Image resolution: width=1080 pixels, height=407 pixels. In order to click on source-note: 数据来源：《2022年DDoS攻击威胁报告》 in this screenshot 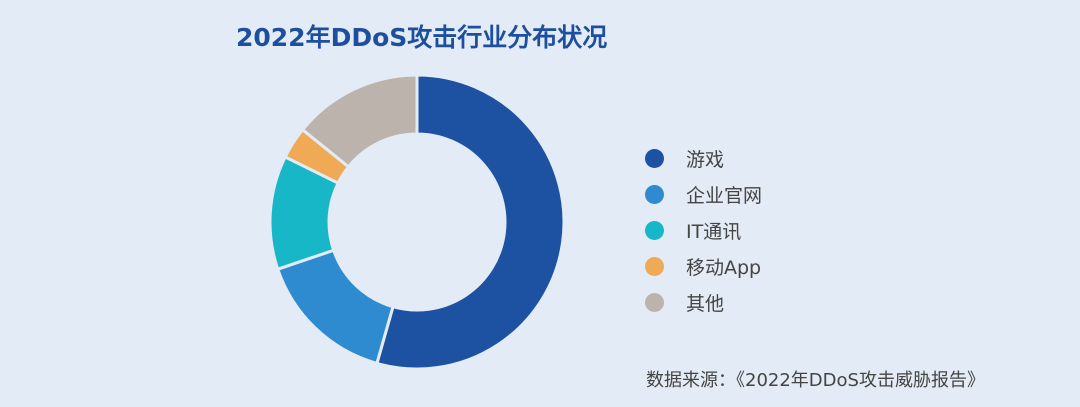, I will do `click(815, 380)`.